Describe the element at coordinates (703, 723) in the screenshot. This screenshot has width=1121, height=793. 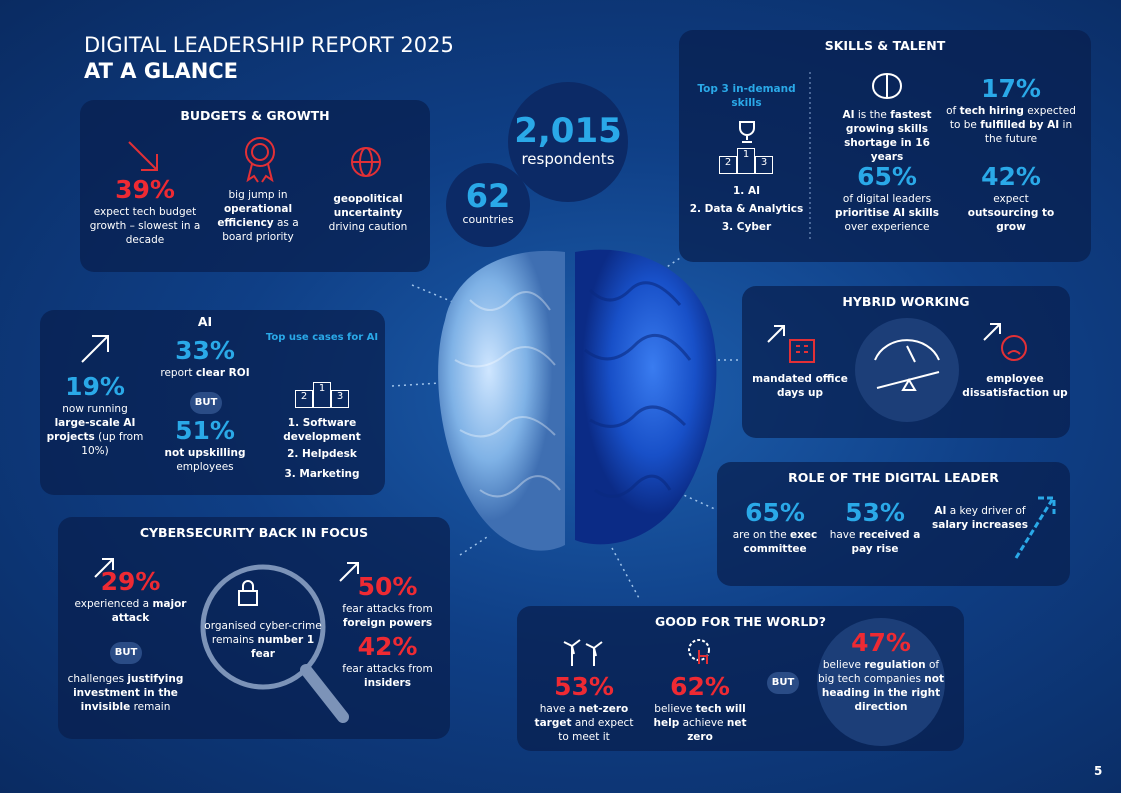
I see `text: achieve` at that location.